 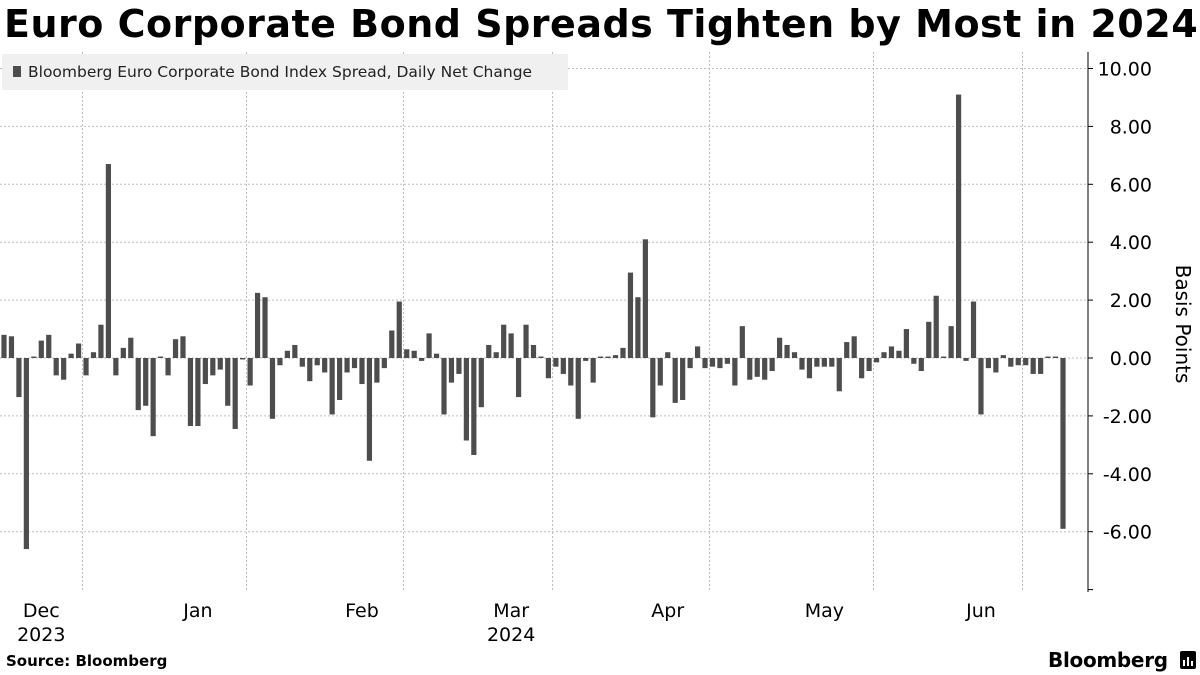 I want to click on y-tick-label: -4.00, so click(x=1127, y=475).